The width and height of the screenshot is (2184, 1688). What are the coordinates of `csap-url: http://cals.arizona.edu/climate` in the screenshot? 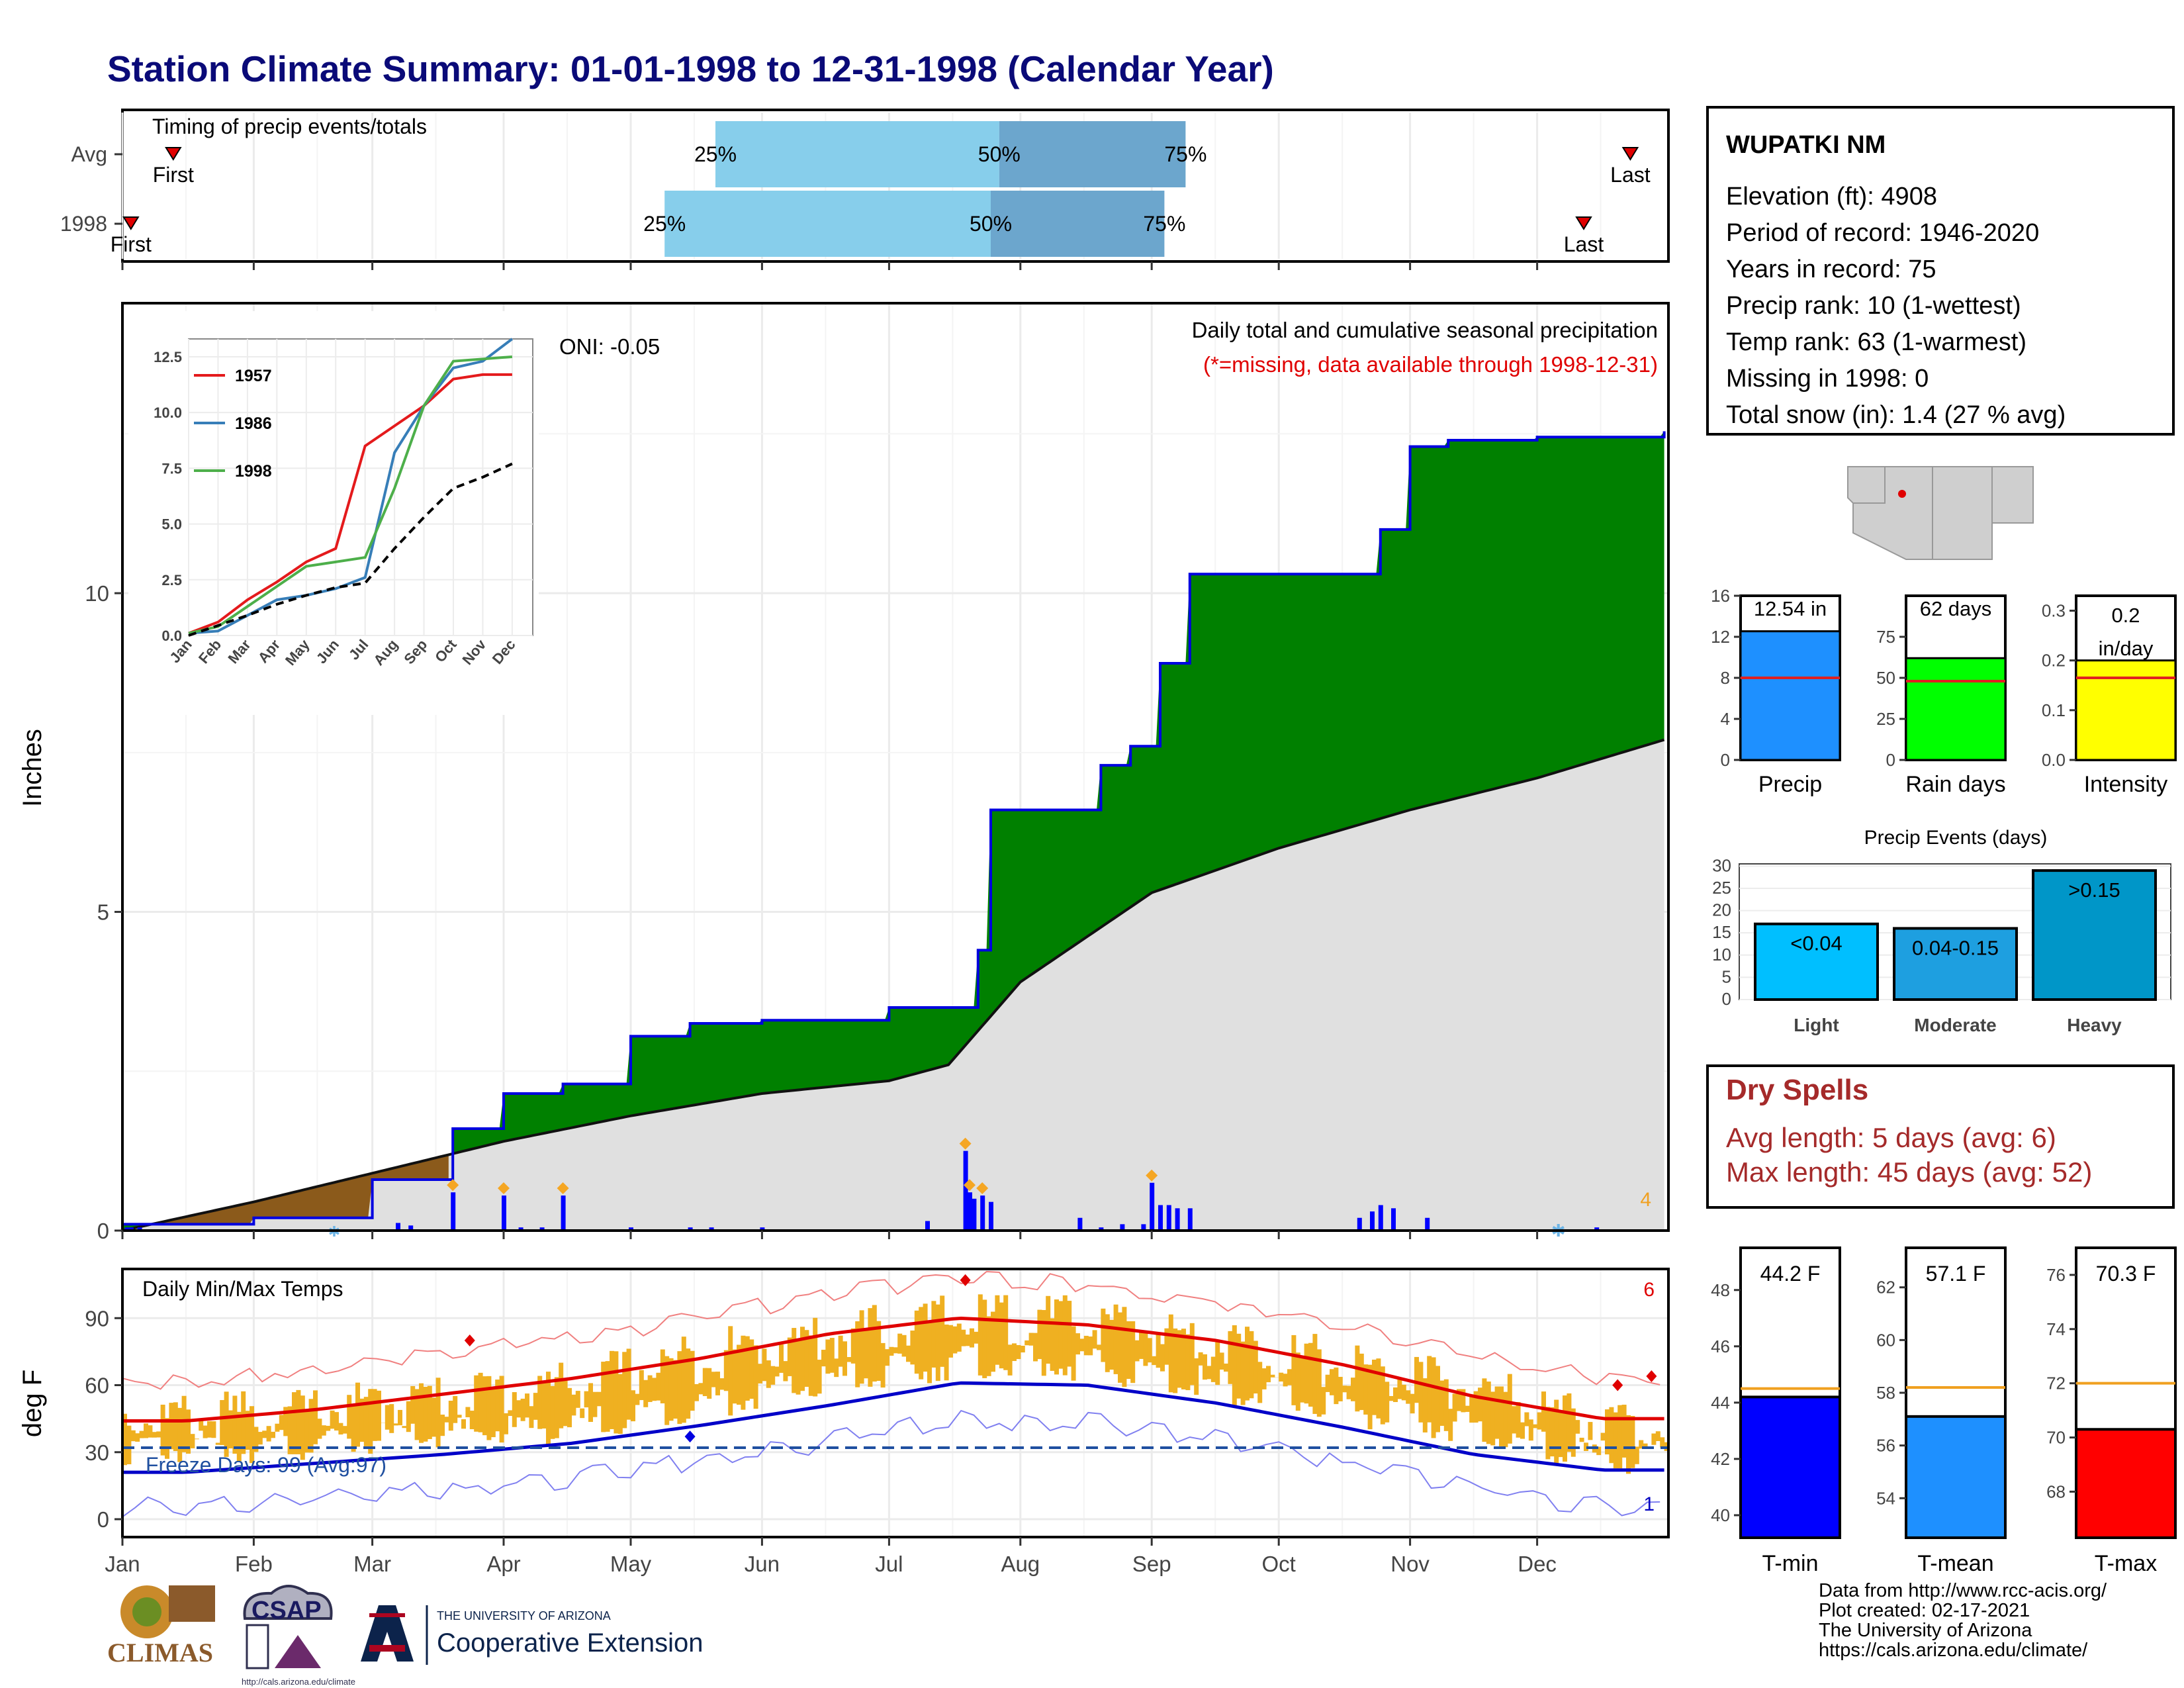 It's located at (299, 1682).